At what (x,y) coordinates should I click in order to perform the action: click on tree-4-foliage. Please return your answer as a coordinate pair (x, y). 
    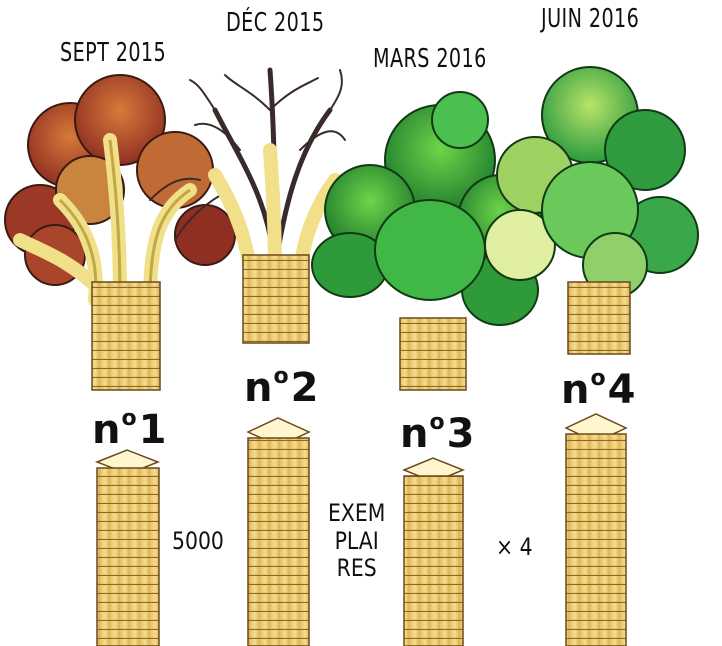
    Looking at the image, I should click on (591, 182).